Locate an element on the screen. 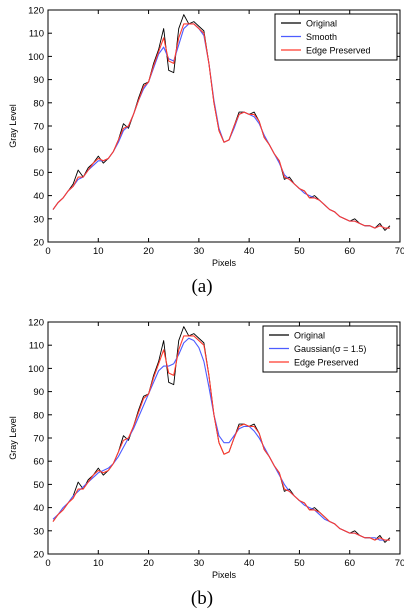  legend-label-smooth: Gaussian(σ = 1.5) is located at coordinates (330, 349).